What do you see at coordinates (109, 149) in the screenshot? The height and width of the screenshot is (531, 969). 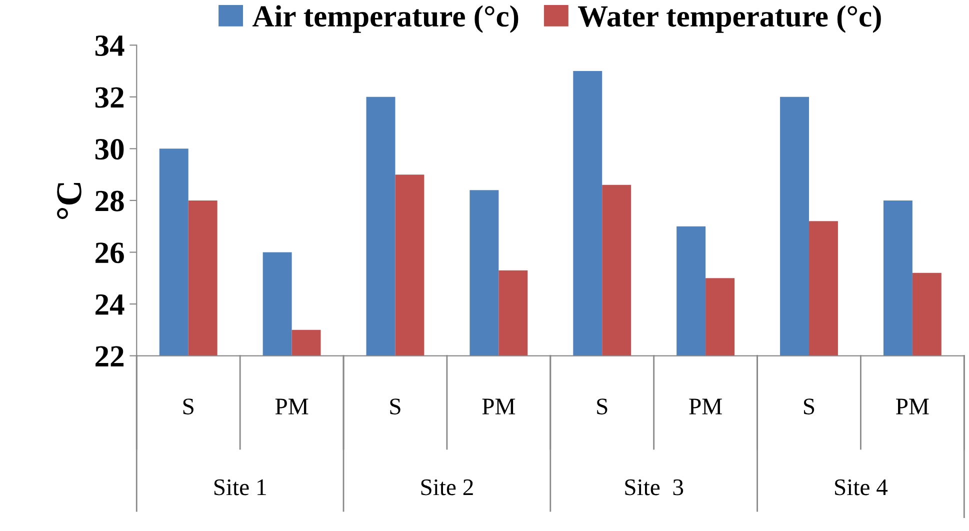 I see `y-tick-label: 30` at bounding box center [109, 149].